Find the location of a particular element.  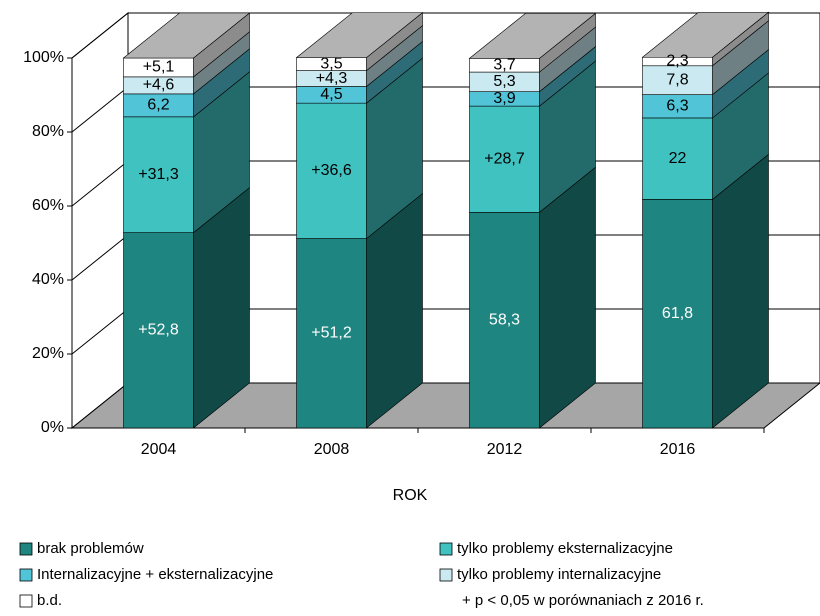

value-label: 6,3 is located at coordinates (677, 106).